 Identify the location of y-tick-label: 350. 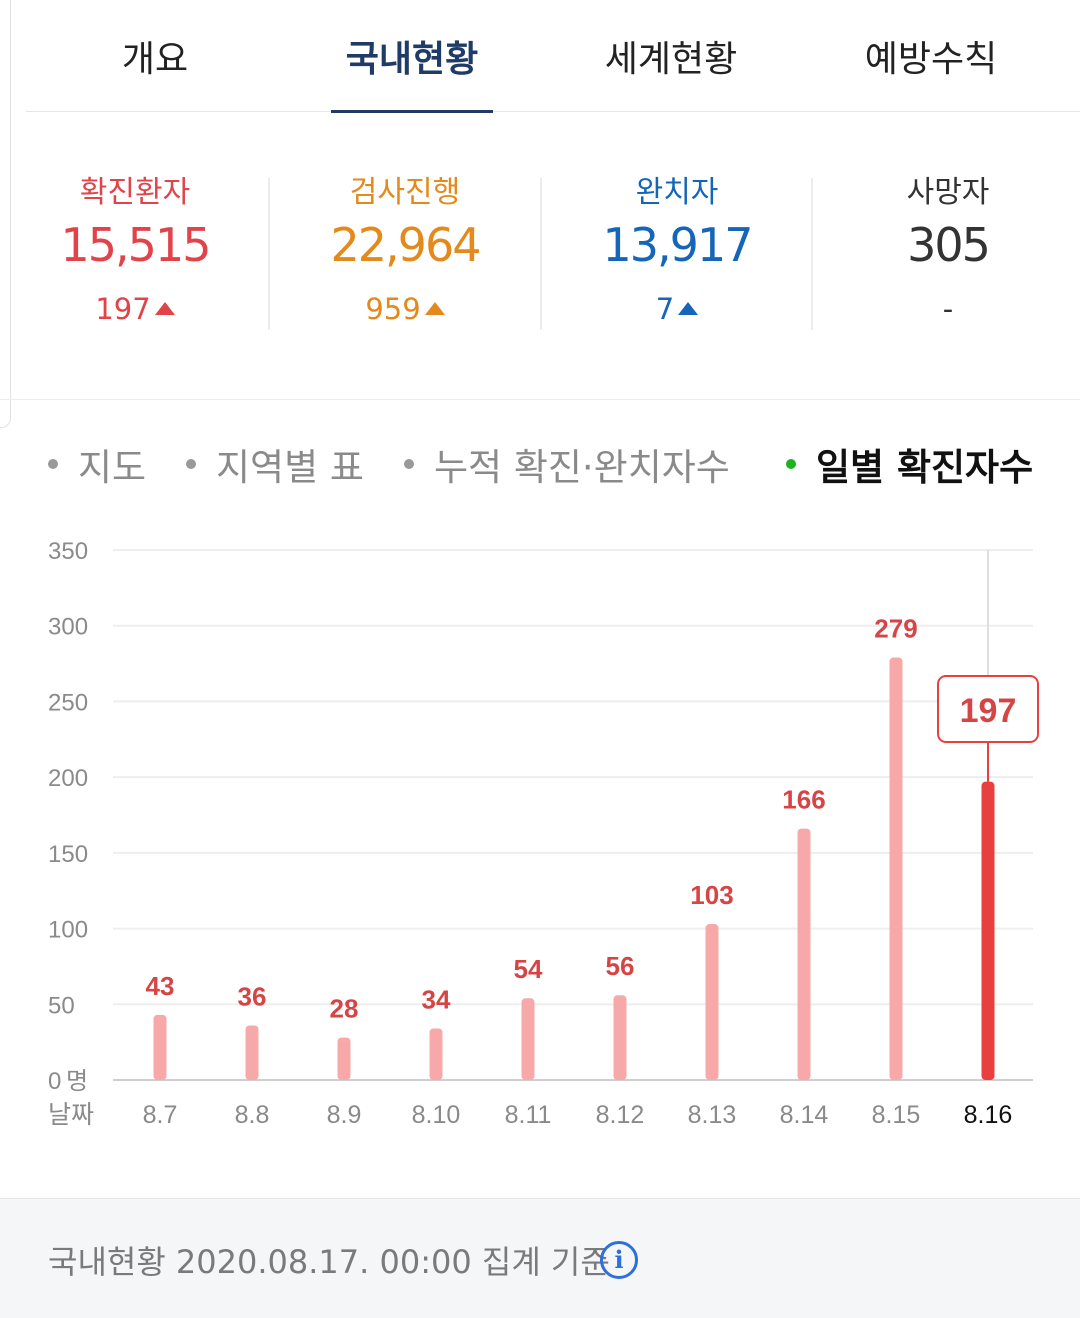
(68, 551).